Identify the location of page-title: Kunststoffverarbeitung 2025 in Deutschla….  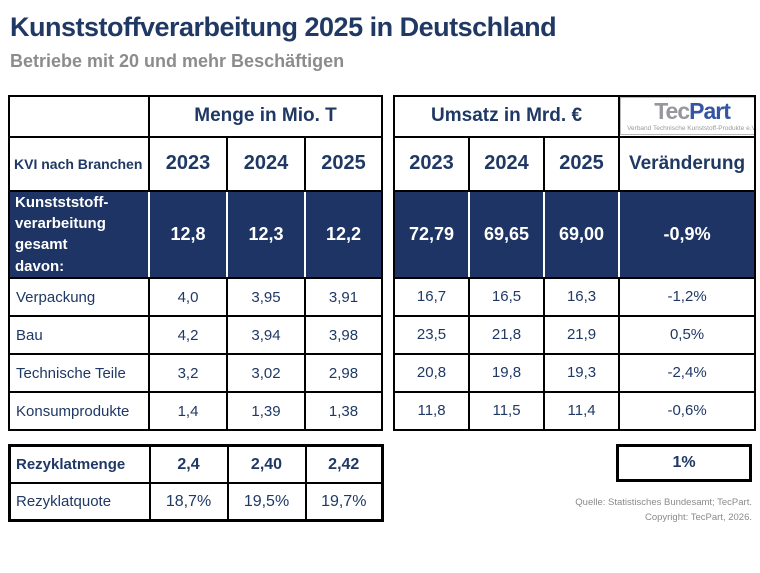
(283, 27).